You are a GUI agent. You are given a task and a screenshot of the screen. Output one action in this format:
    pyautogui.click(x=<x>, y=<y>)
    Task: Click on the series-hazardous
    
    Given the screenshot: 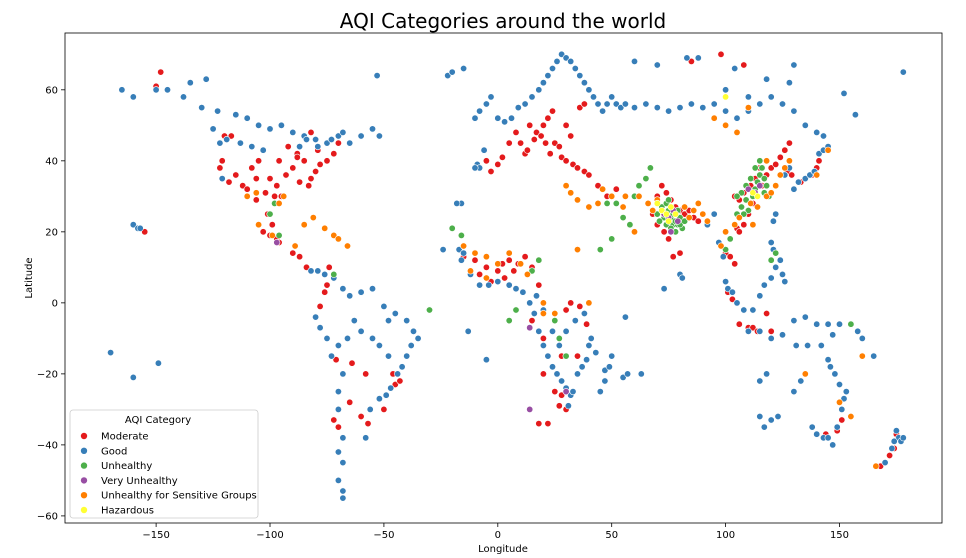 What is the action you would take?
    pyautogui.click(x=707, y=159)
    